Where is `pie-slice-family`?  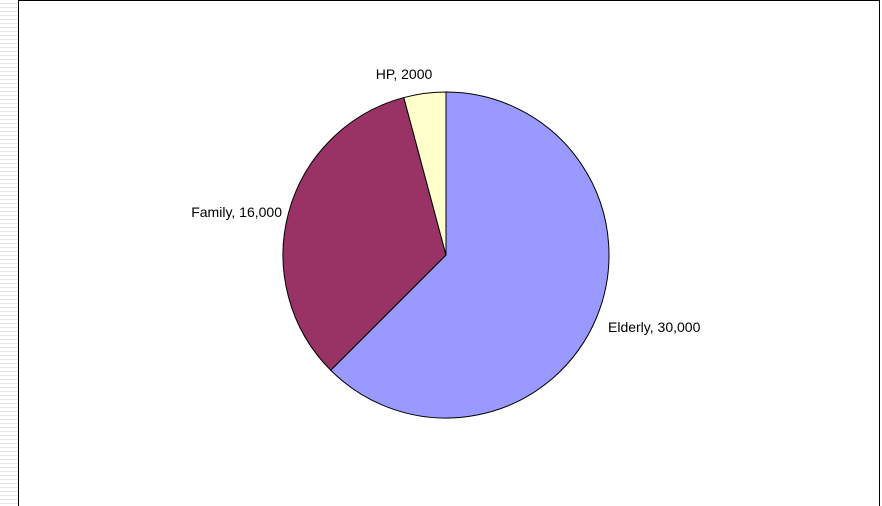
pie-slice-family is located at coordinates (364, 233).